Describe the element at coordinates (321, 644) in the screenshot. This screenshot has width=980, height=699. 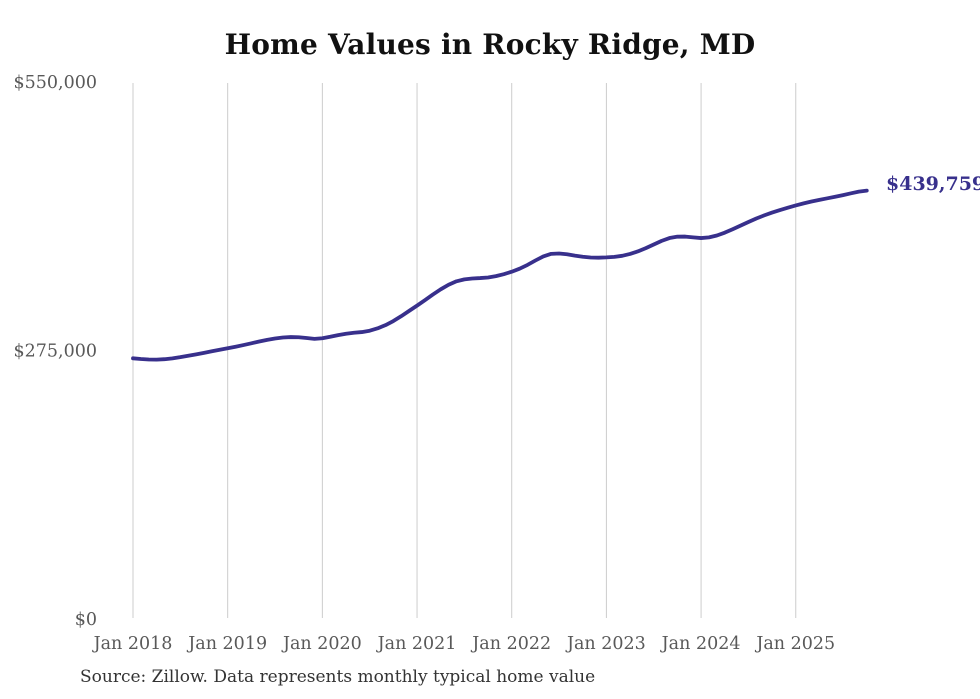
I see `x-tick-label: Jan 2020` at that location.